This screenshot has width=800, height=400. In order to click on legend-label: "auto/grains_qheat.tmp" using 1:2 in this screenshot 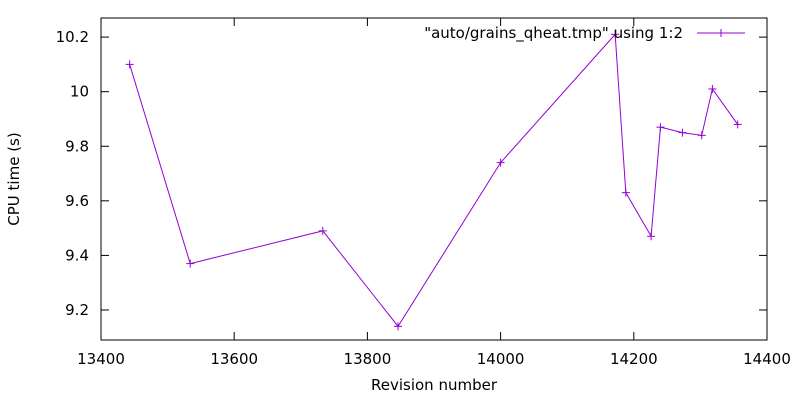, I will do `click(553, 33)`.